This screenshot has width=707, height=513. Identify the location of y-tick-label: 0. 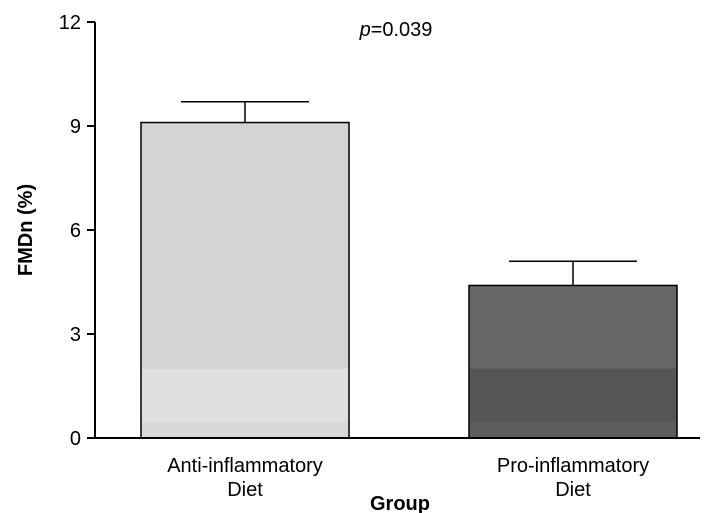
(75, 439).